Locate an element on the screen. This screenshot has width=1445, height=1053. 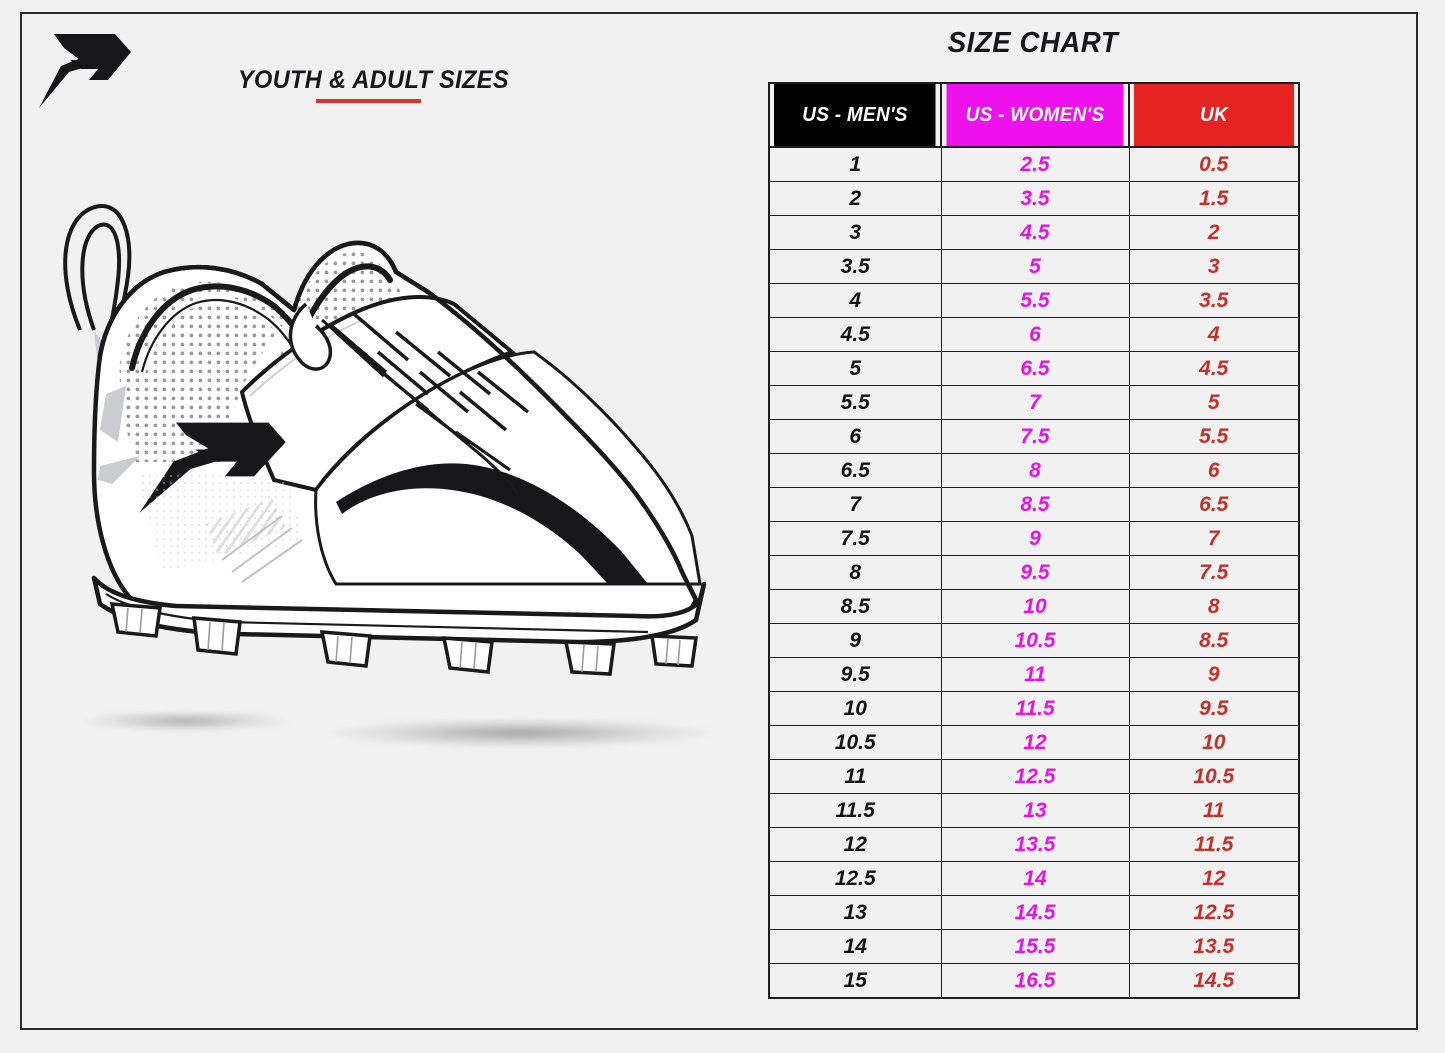
cell-uk: 7.5 is located at coordinates (1214, 572).